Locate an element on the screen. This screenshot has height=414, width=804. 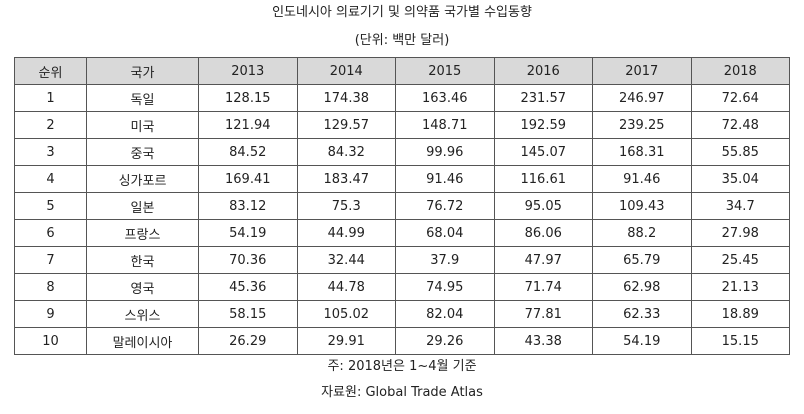
header-year-2016: 2016 is located at coordinates (543, 71).